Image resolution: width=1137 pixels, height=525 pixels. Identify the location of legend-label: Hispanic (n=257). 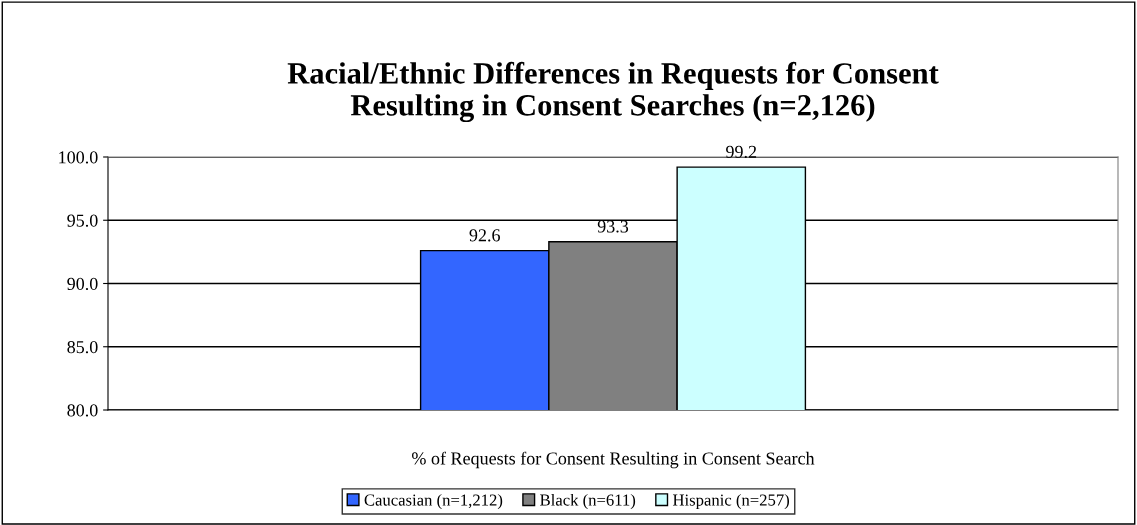
(731, 501).